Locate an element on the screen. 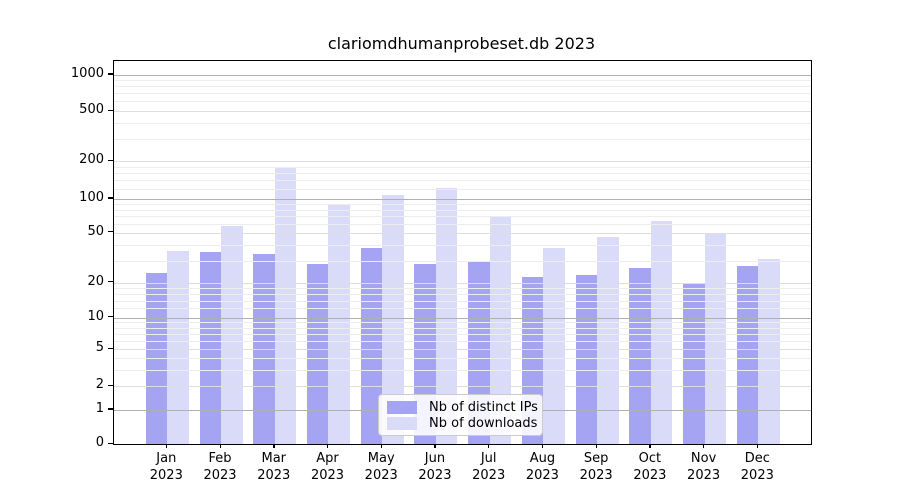  x-tick-sep is located at coordinates (596, 446).